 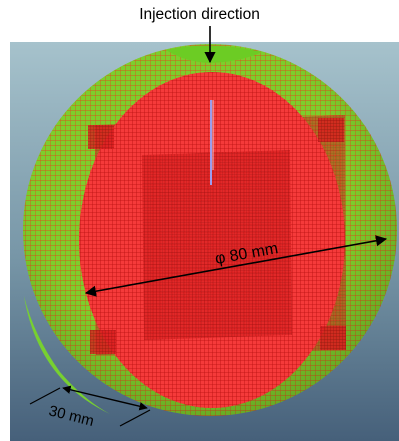 I want to click on thickness-dimension, so click(x=90, y=406).